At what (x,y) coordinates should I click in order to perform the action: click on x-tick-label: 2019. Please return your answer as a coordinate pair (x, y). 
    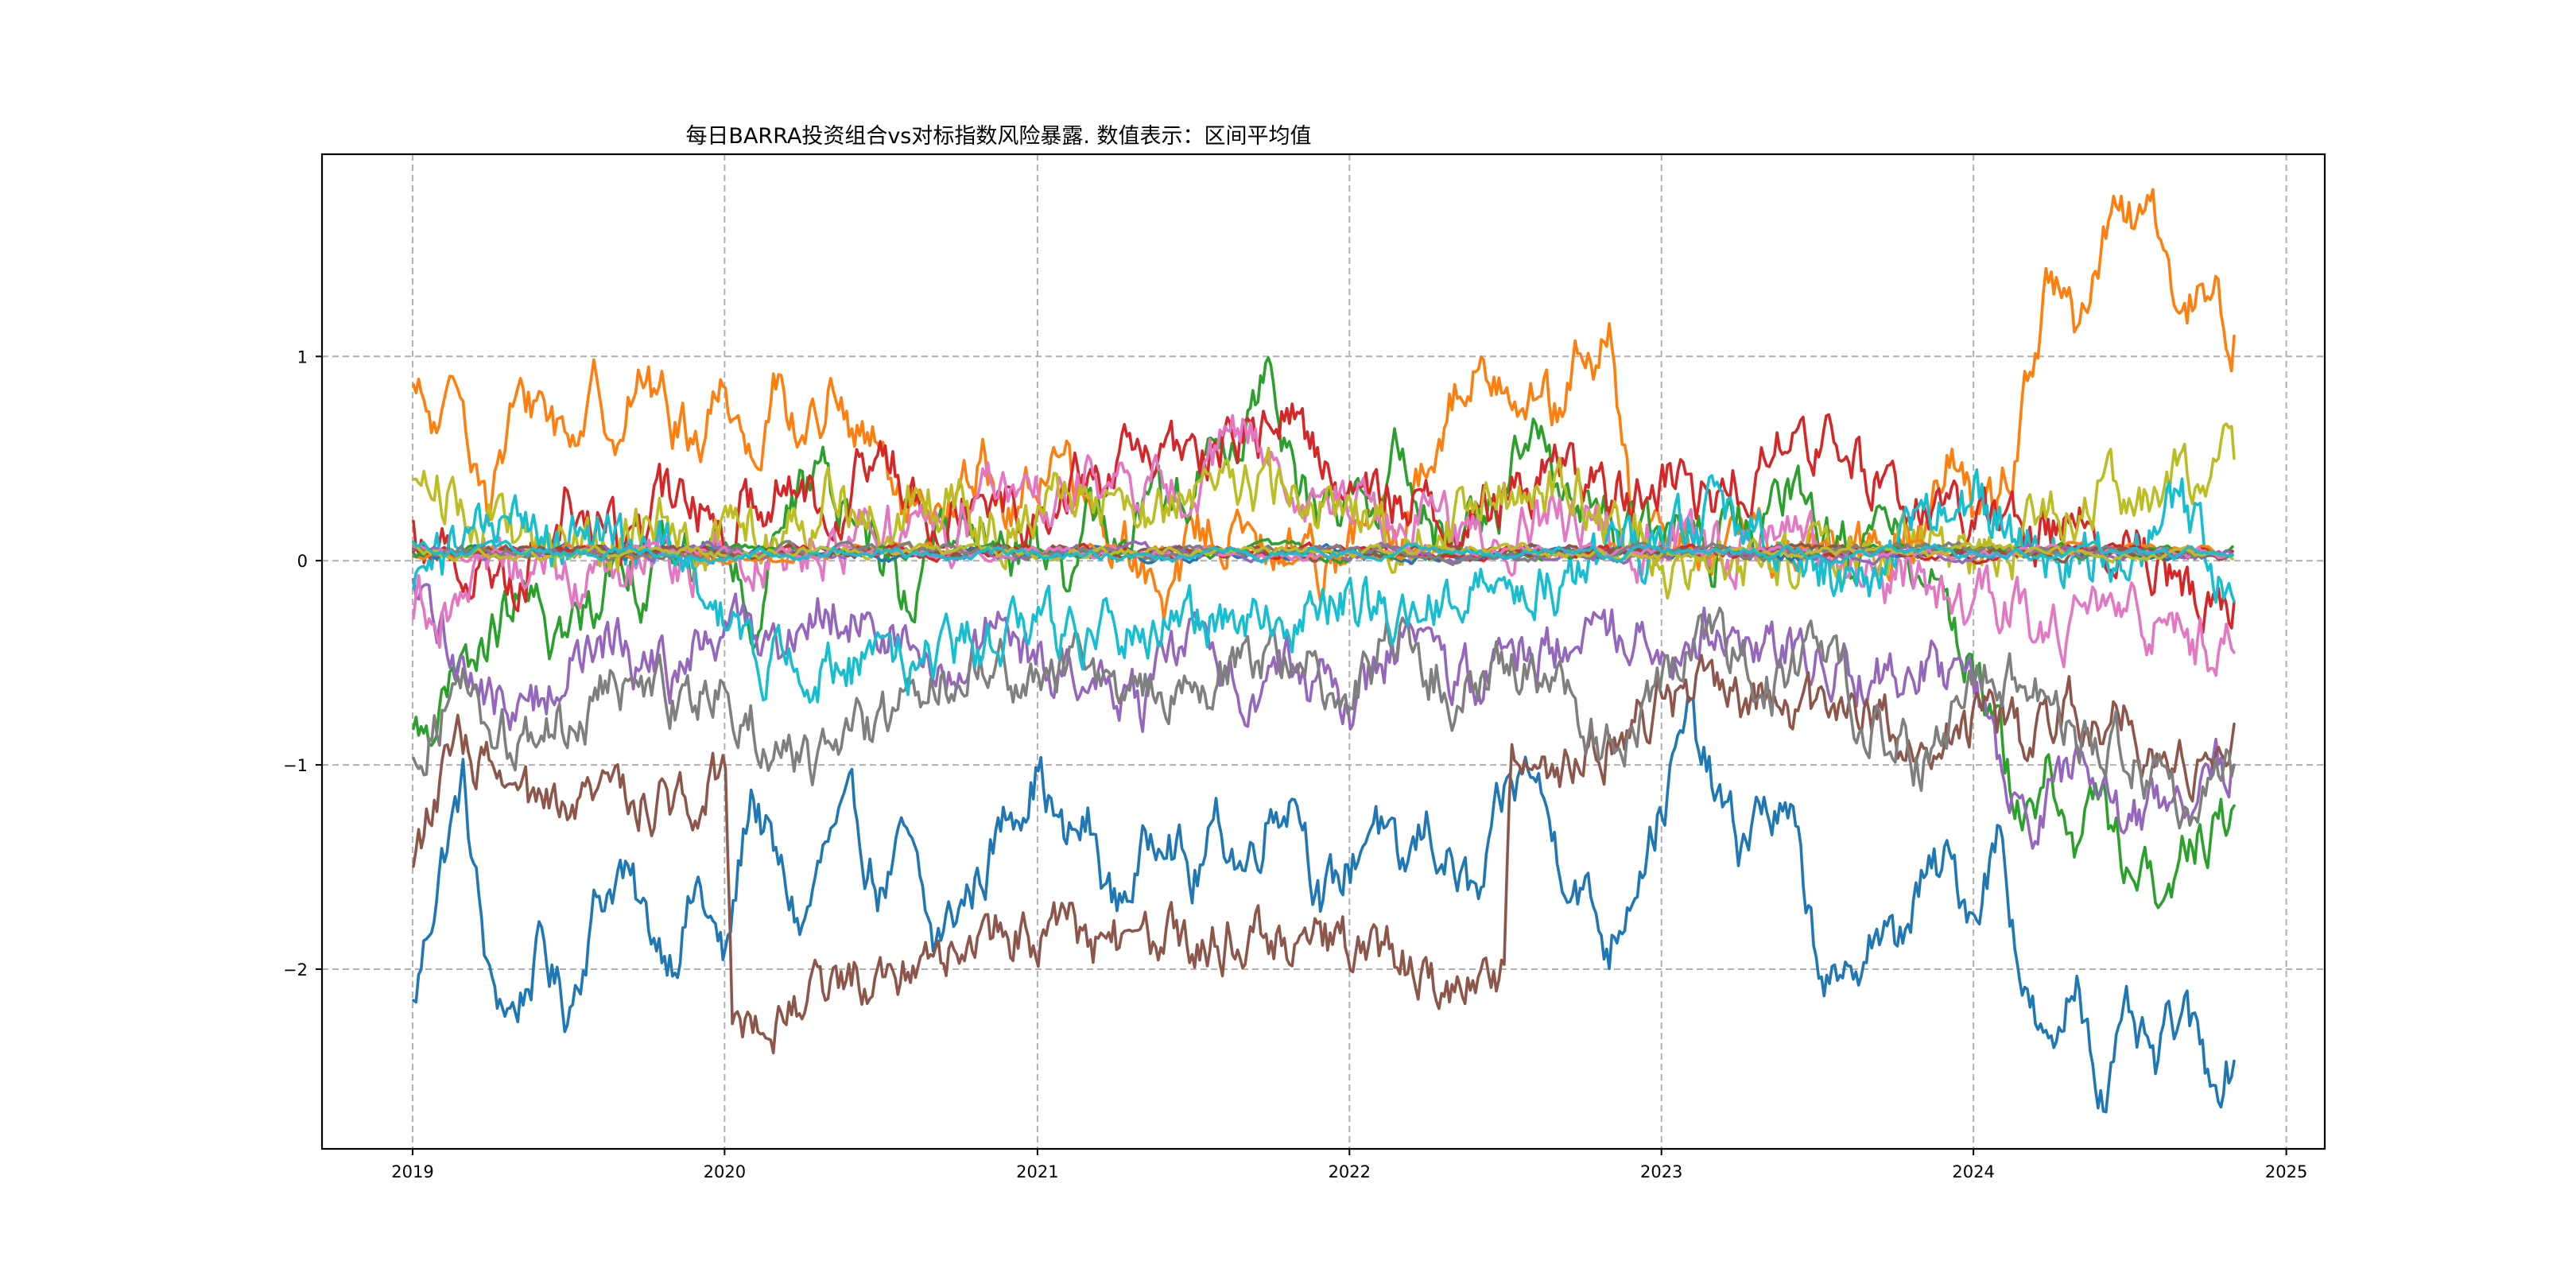
    Looking at the image, I should click on (412, 1171).